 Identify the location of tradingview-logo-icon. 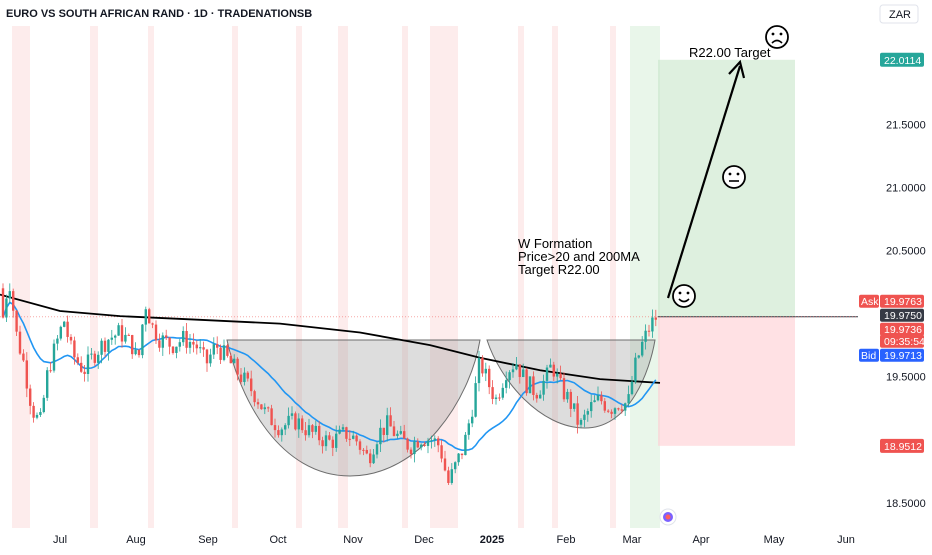
(668, 517).